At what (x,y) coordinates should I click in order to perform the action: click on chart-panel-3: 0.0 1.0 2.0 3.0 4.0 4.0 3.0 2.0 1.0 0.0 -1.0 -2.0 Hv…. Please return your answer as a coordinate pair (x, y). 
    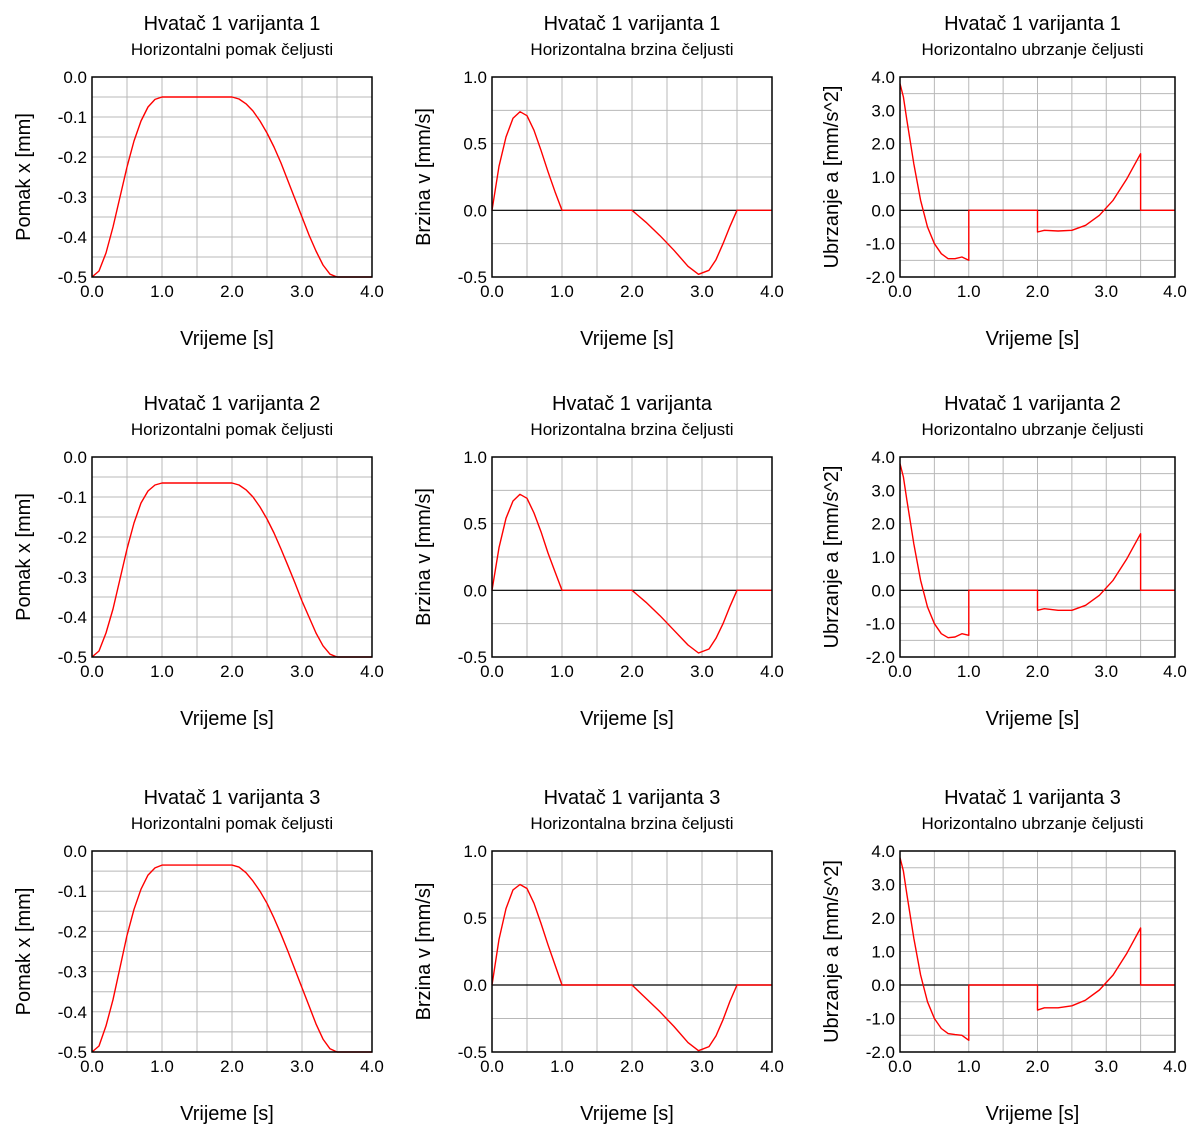
    Looking at the image, I should click on (1004, 181).